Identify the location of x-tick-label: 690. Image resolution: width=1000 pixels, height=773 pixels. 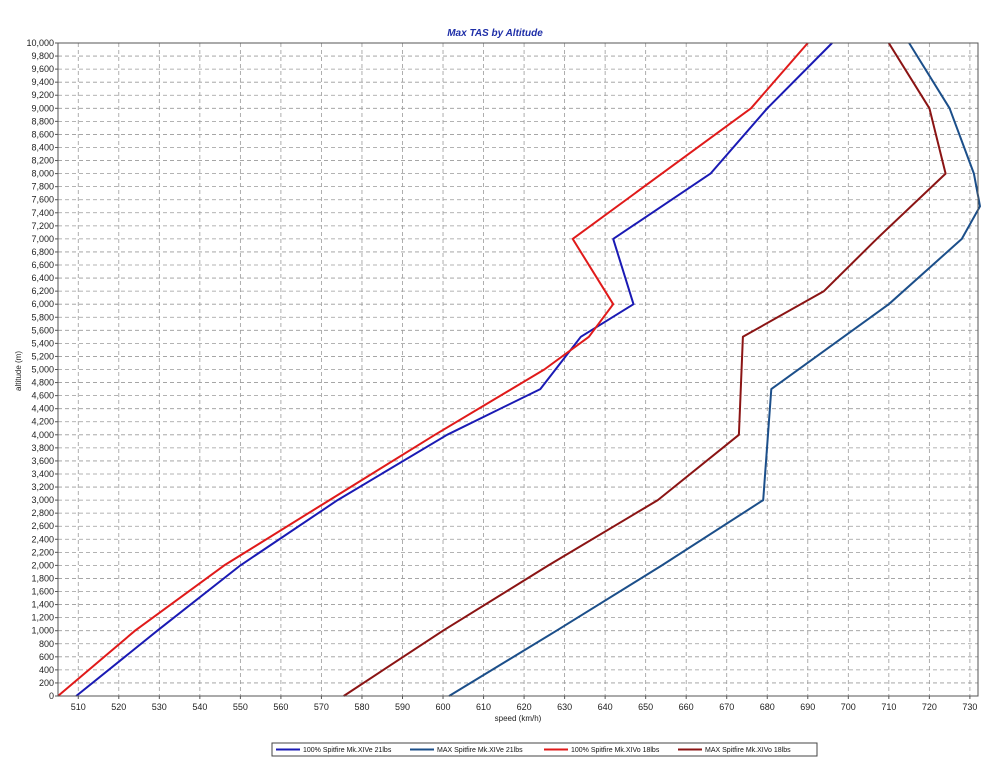
(807, 707).